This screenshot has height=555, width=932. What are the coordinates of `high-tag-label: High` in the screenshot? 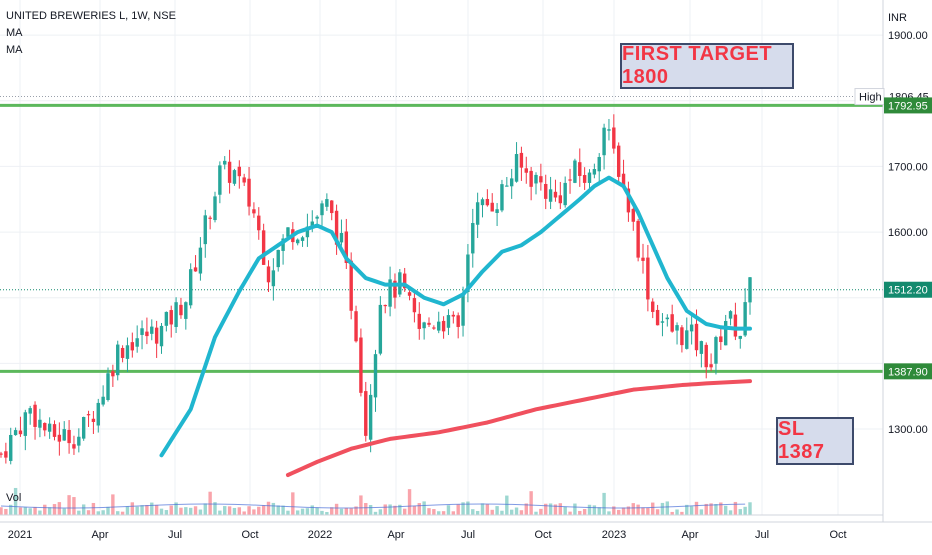 It's located at (870, 98).